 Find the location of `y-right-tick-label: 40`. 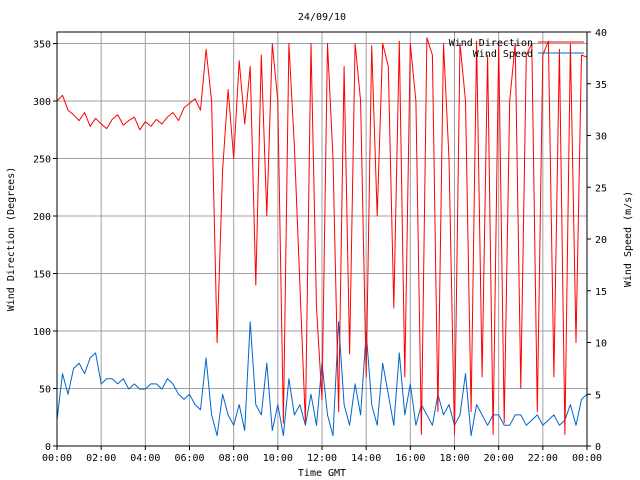

y-right-tick-label: 40 is located at coordinates (601, 33).